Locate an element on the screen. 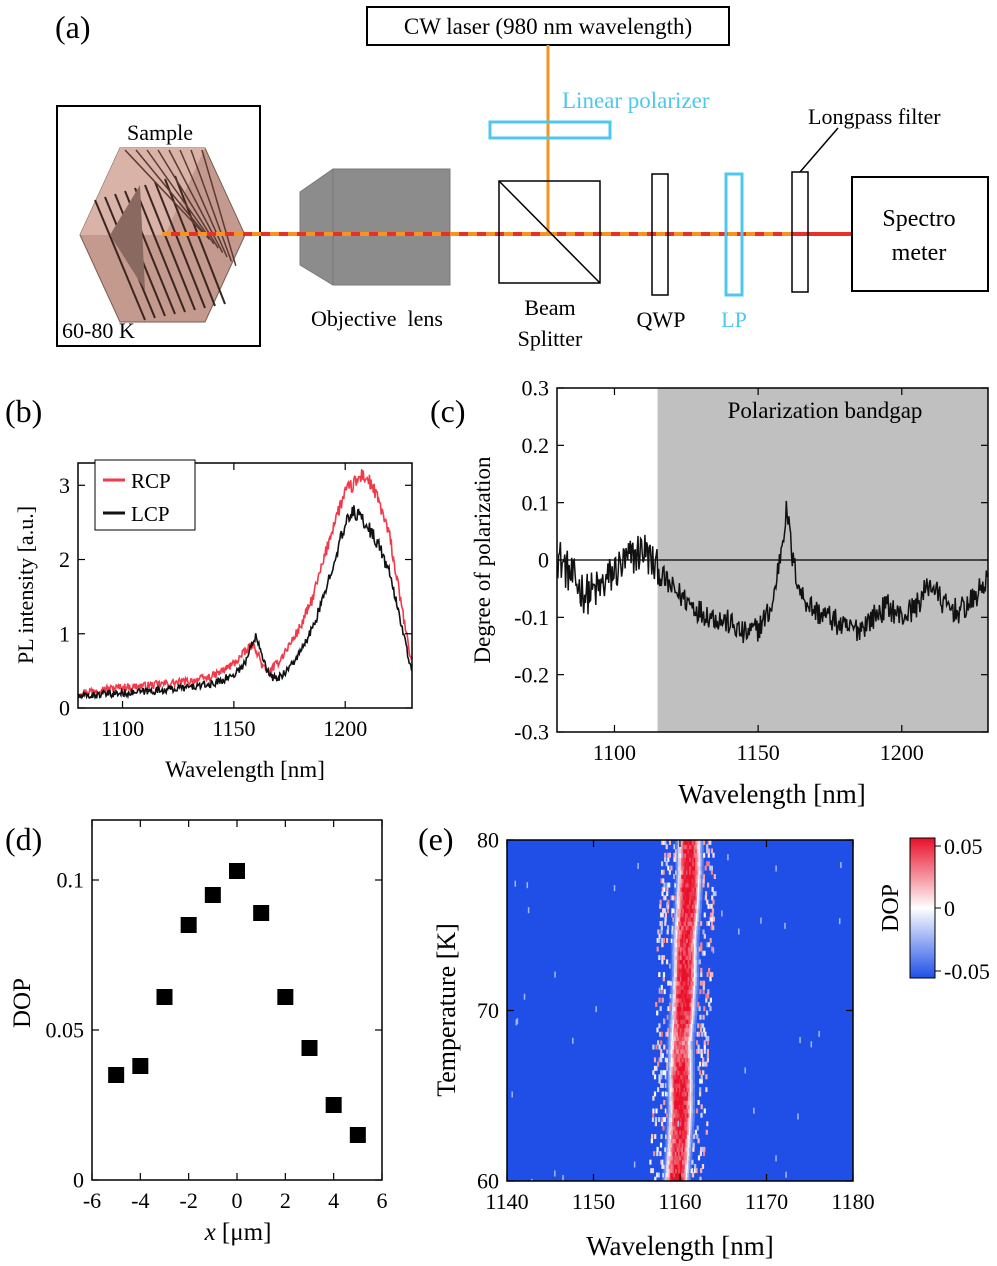 This screenshot has width=997, height=1266. chart-e-ytick-label: 80 is located at coordinates (488, 840).